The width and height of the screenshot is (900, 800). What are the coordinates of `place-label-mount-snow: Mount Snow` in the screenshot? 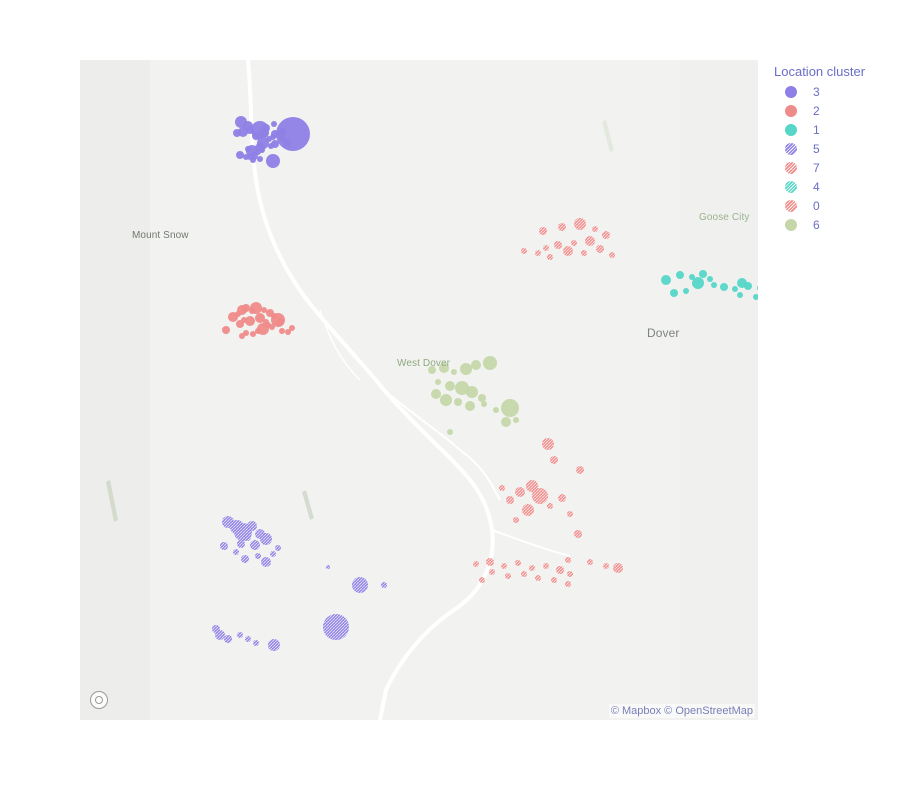 It's located at (160, 235).